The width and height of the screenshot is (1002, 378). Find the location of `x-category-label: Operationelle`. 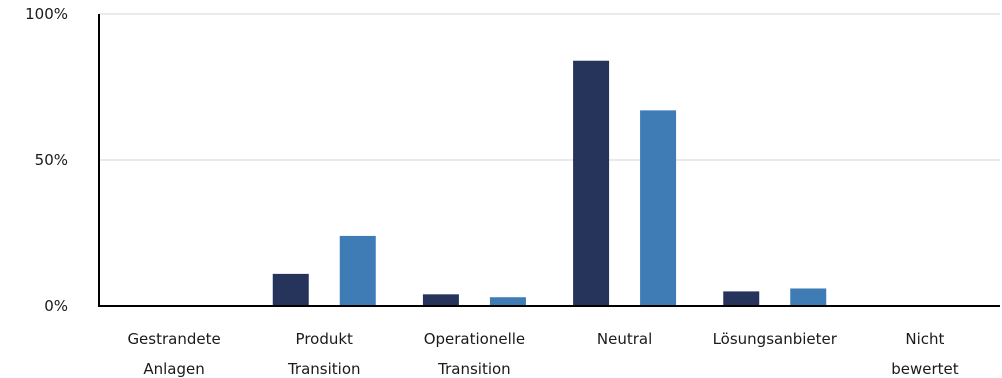

x-category-label: Operationelle is located at coordinates (474, 339).